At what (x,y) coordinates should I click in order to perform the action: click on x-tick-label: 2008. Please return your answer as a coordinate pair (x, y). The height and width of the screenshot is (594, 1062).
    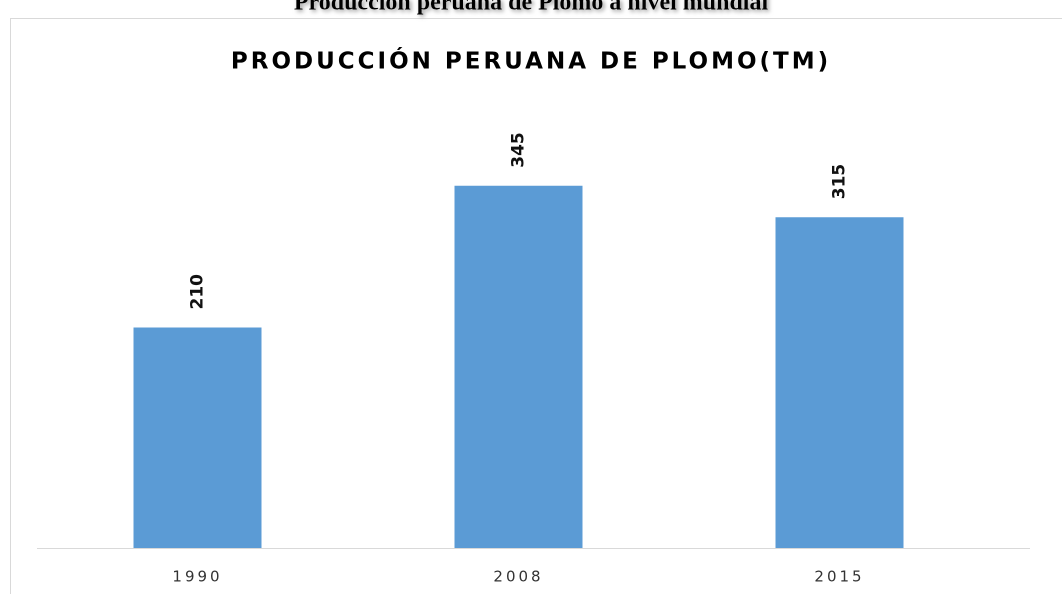
    Looking at the image, I should click on (518, 577).